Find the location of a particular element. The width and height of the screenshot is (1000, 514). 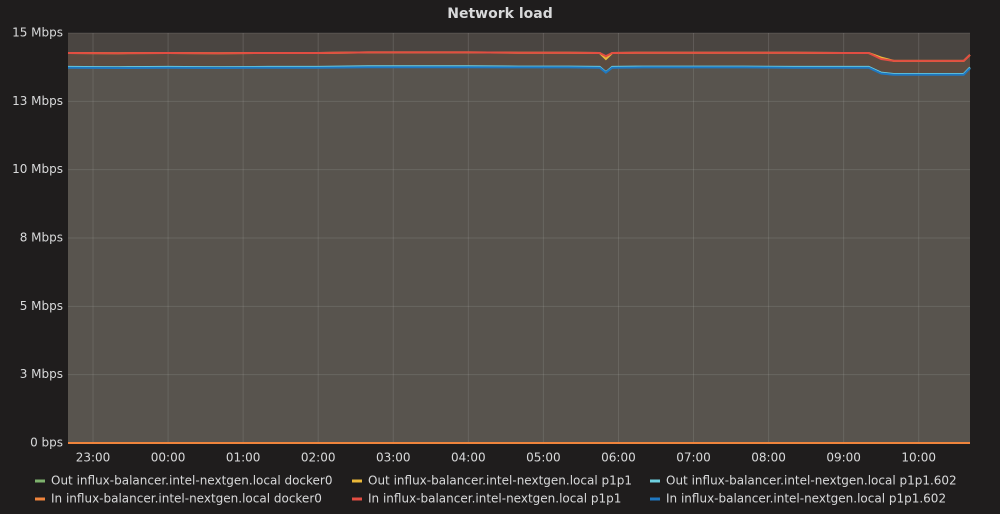

x-tick-label: 10:00 is located at coordinates (918, 458).